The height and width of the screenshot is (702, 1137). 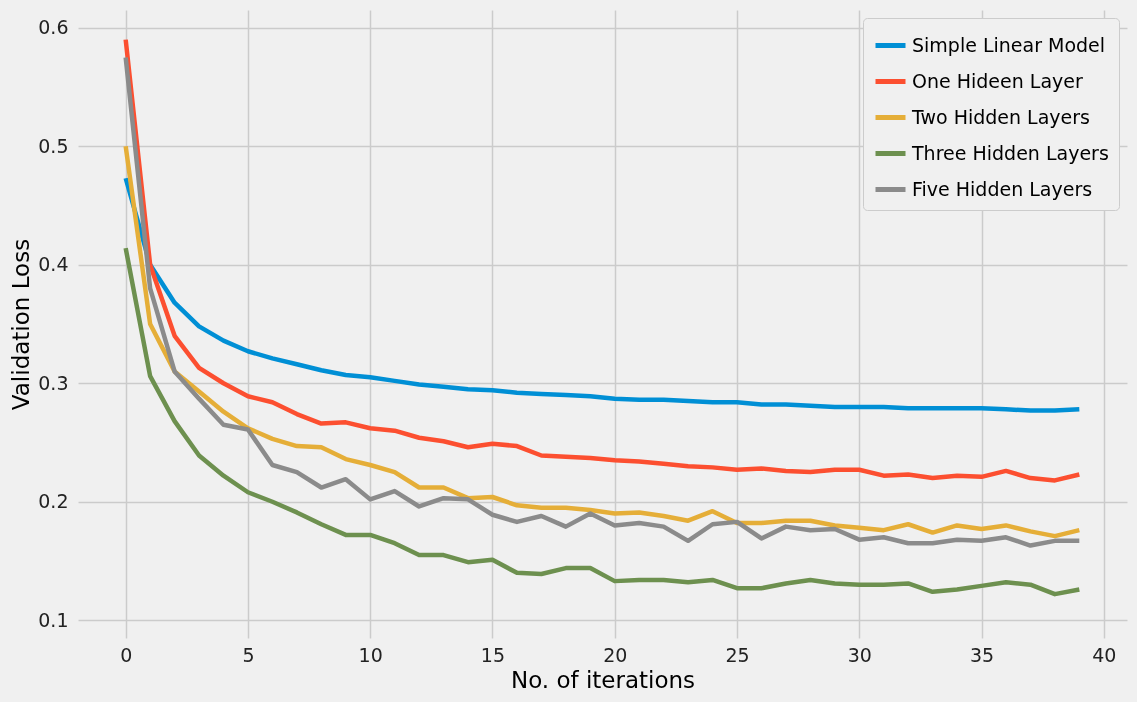 What do you see at coordinates (248, 654) in the screenshot?
I see `x-tick-label: 5` at bounding box center [248, 654].